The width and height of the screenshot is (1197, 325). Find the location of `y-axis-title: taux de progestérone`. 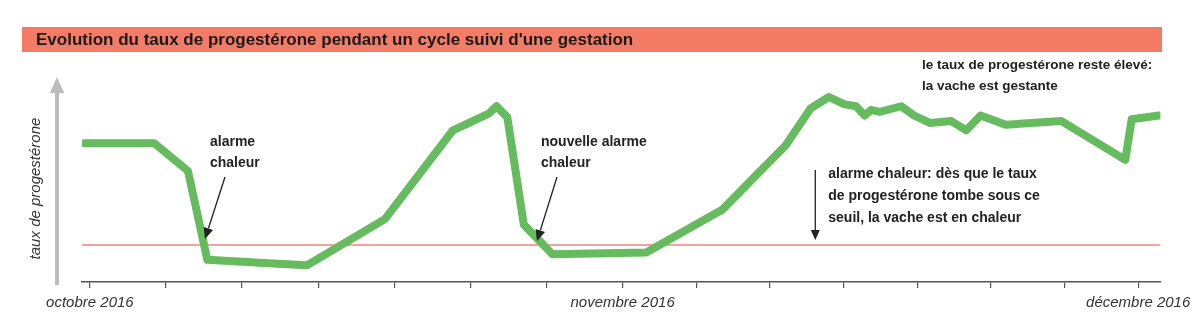

y-axis-title: taux de progestérone is located at coordinates (35, 188).